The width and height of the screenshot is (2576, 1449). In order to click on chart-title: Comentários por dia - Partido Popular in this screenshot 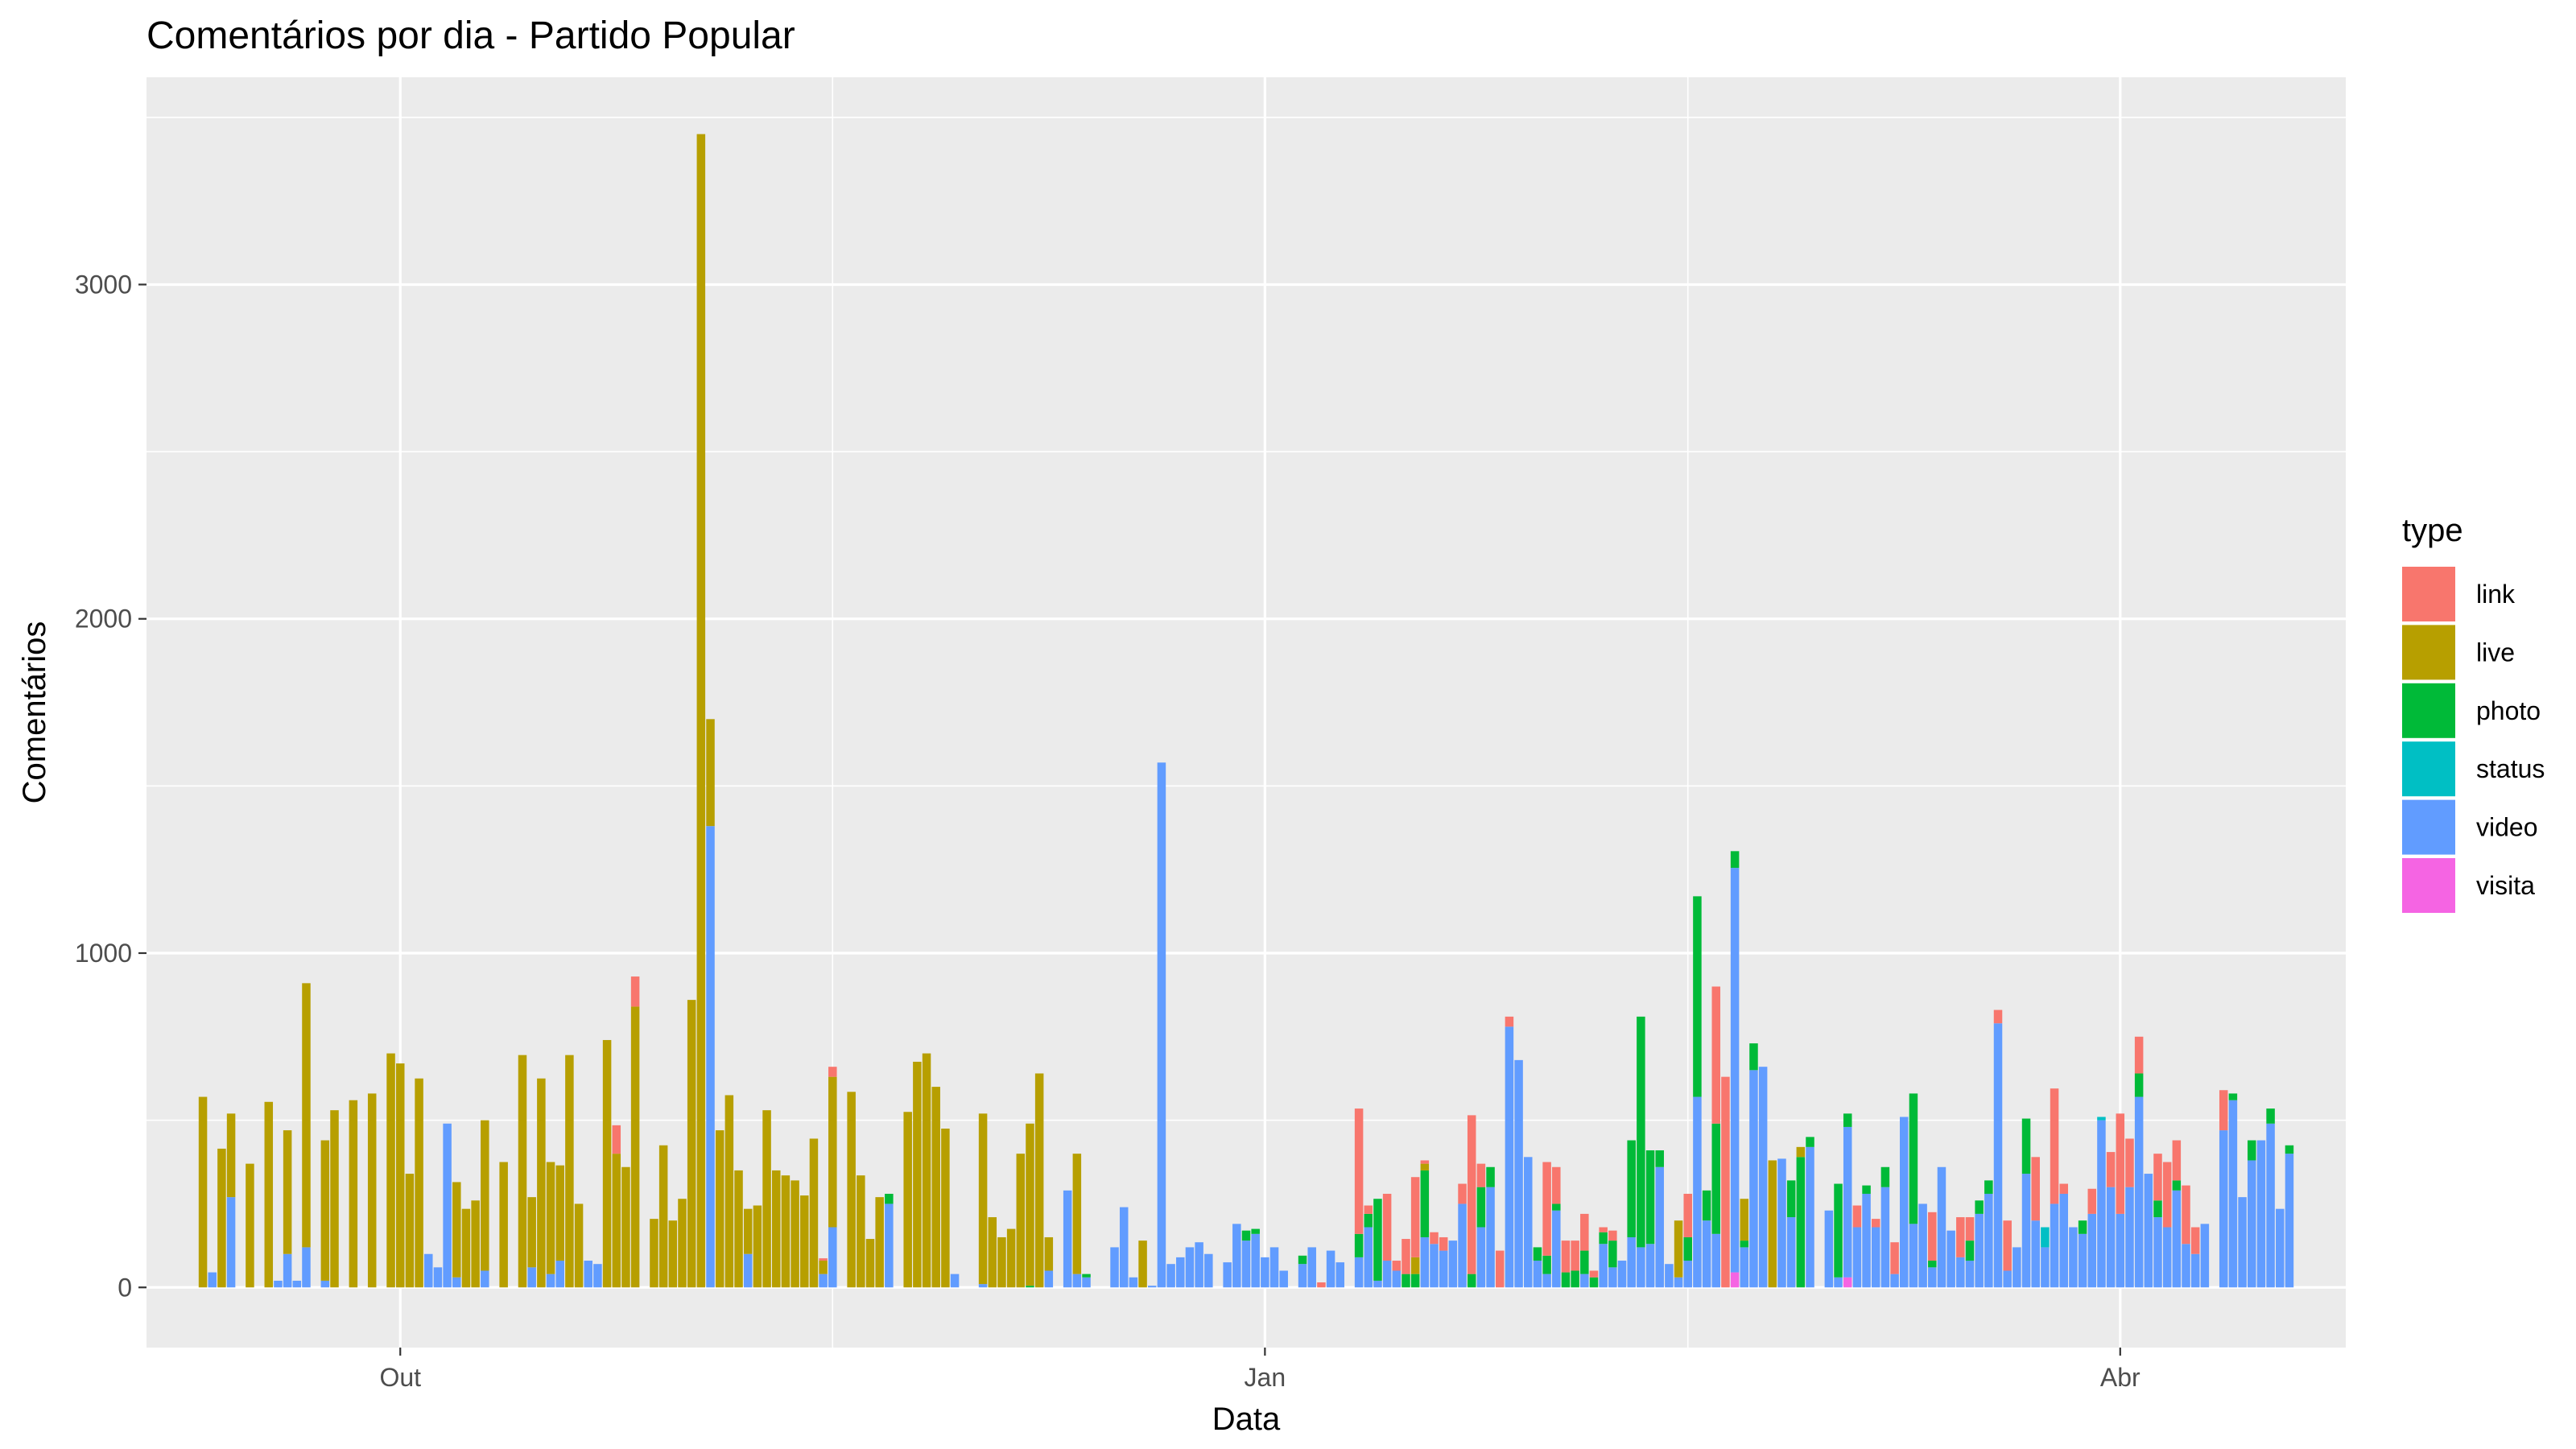, I will do `click(471, 35)`.